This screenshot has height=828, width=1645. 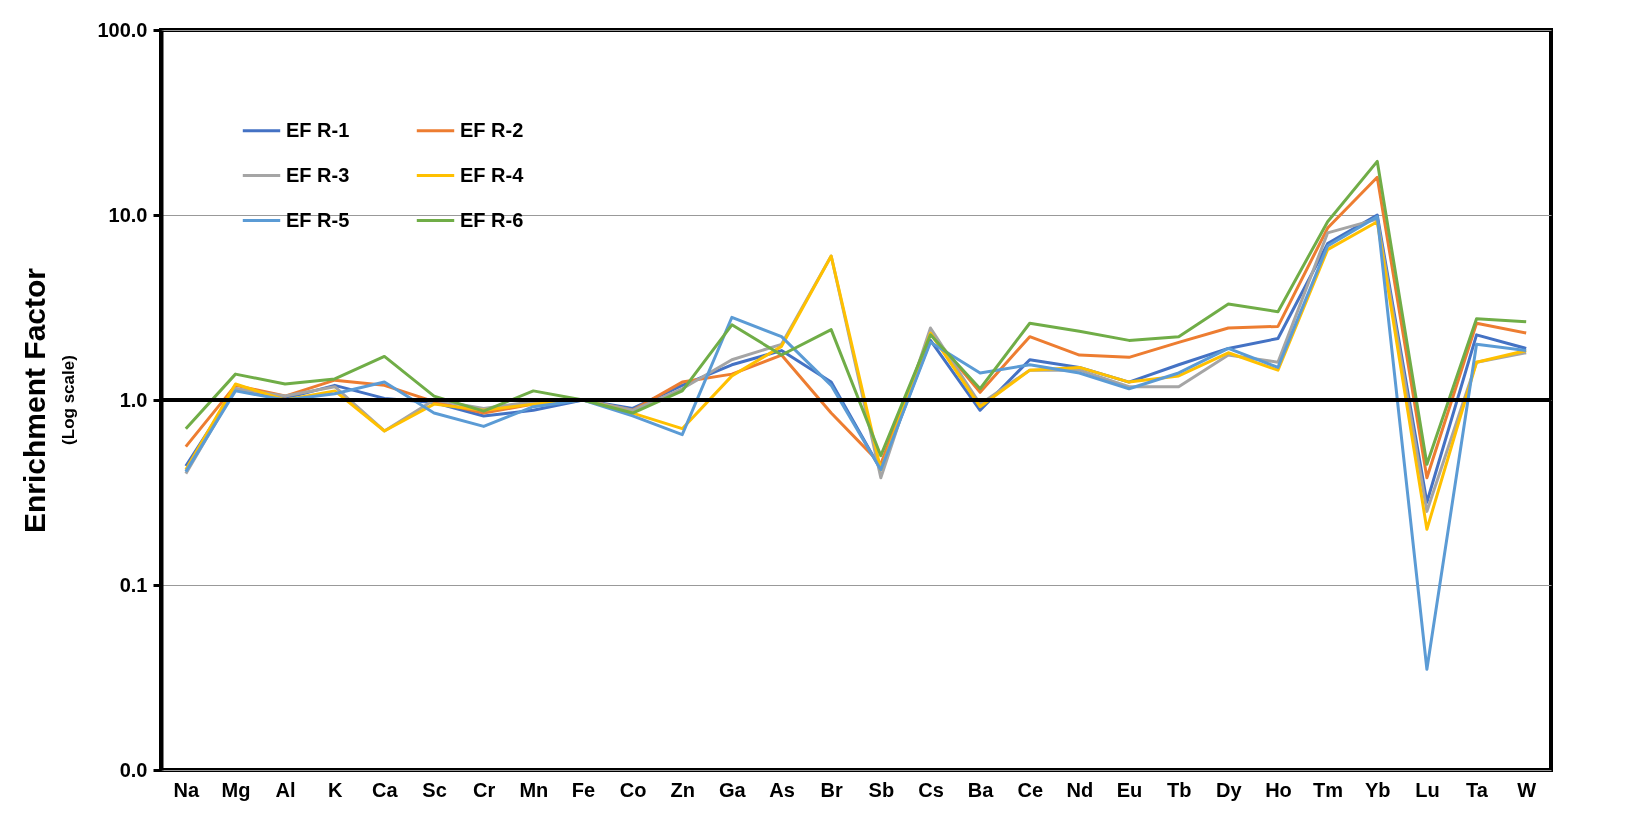 I want to click on x-tick-label: Dy, so click(x=1229, y=789).